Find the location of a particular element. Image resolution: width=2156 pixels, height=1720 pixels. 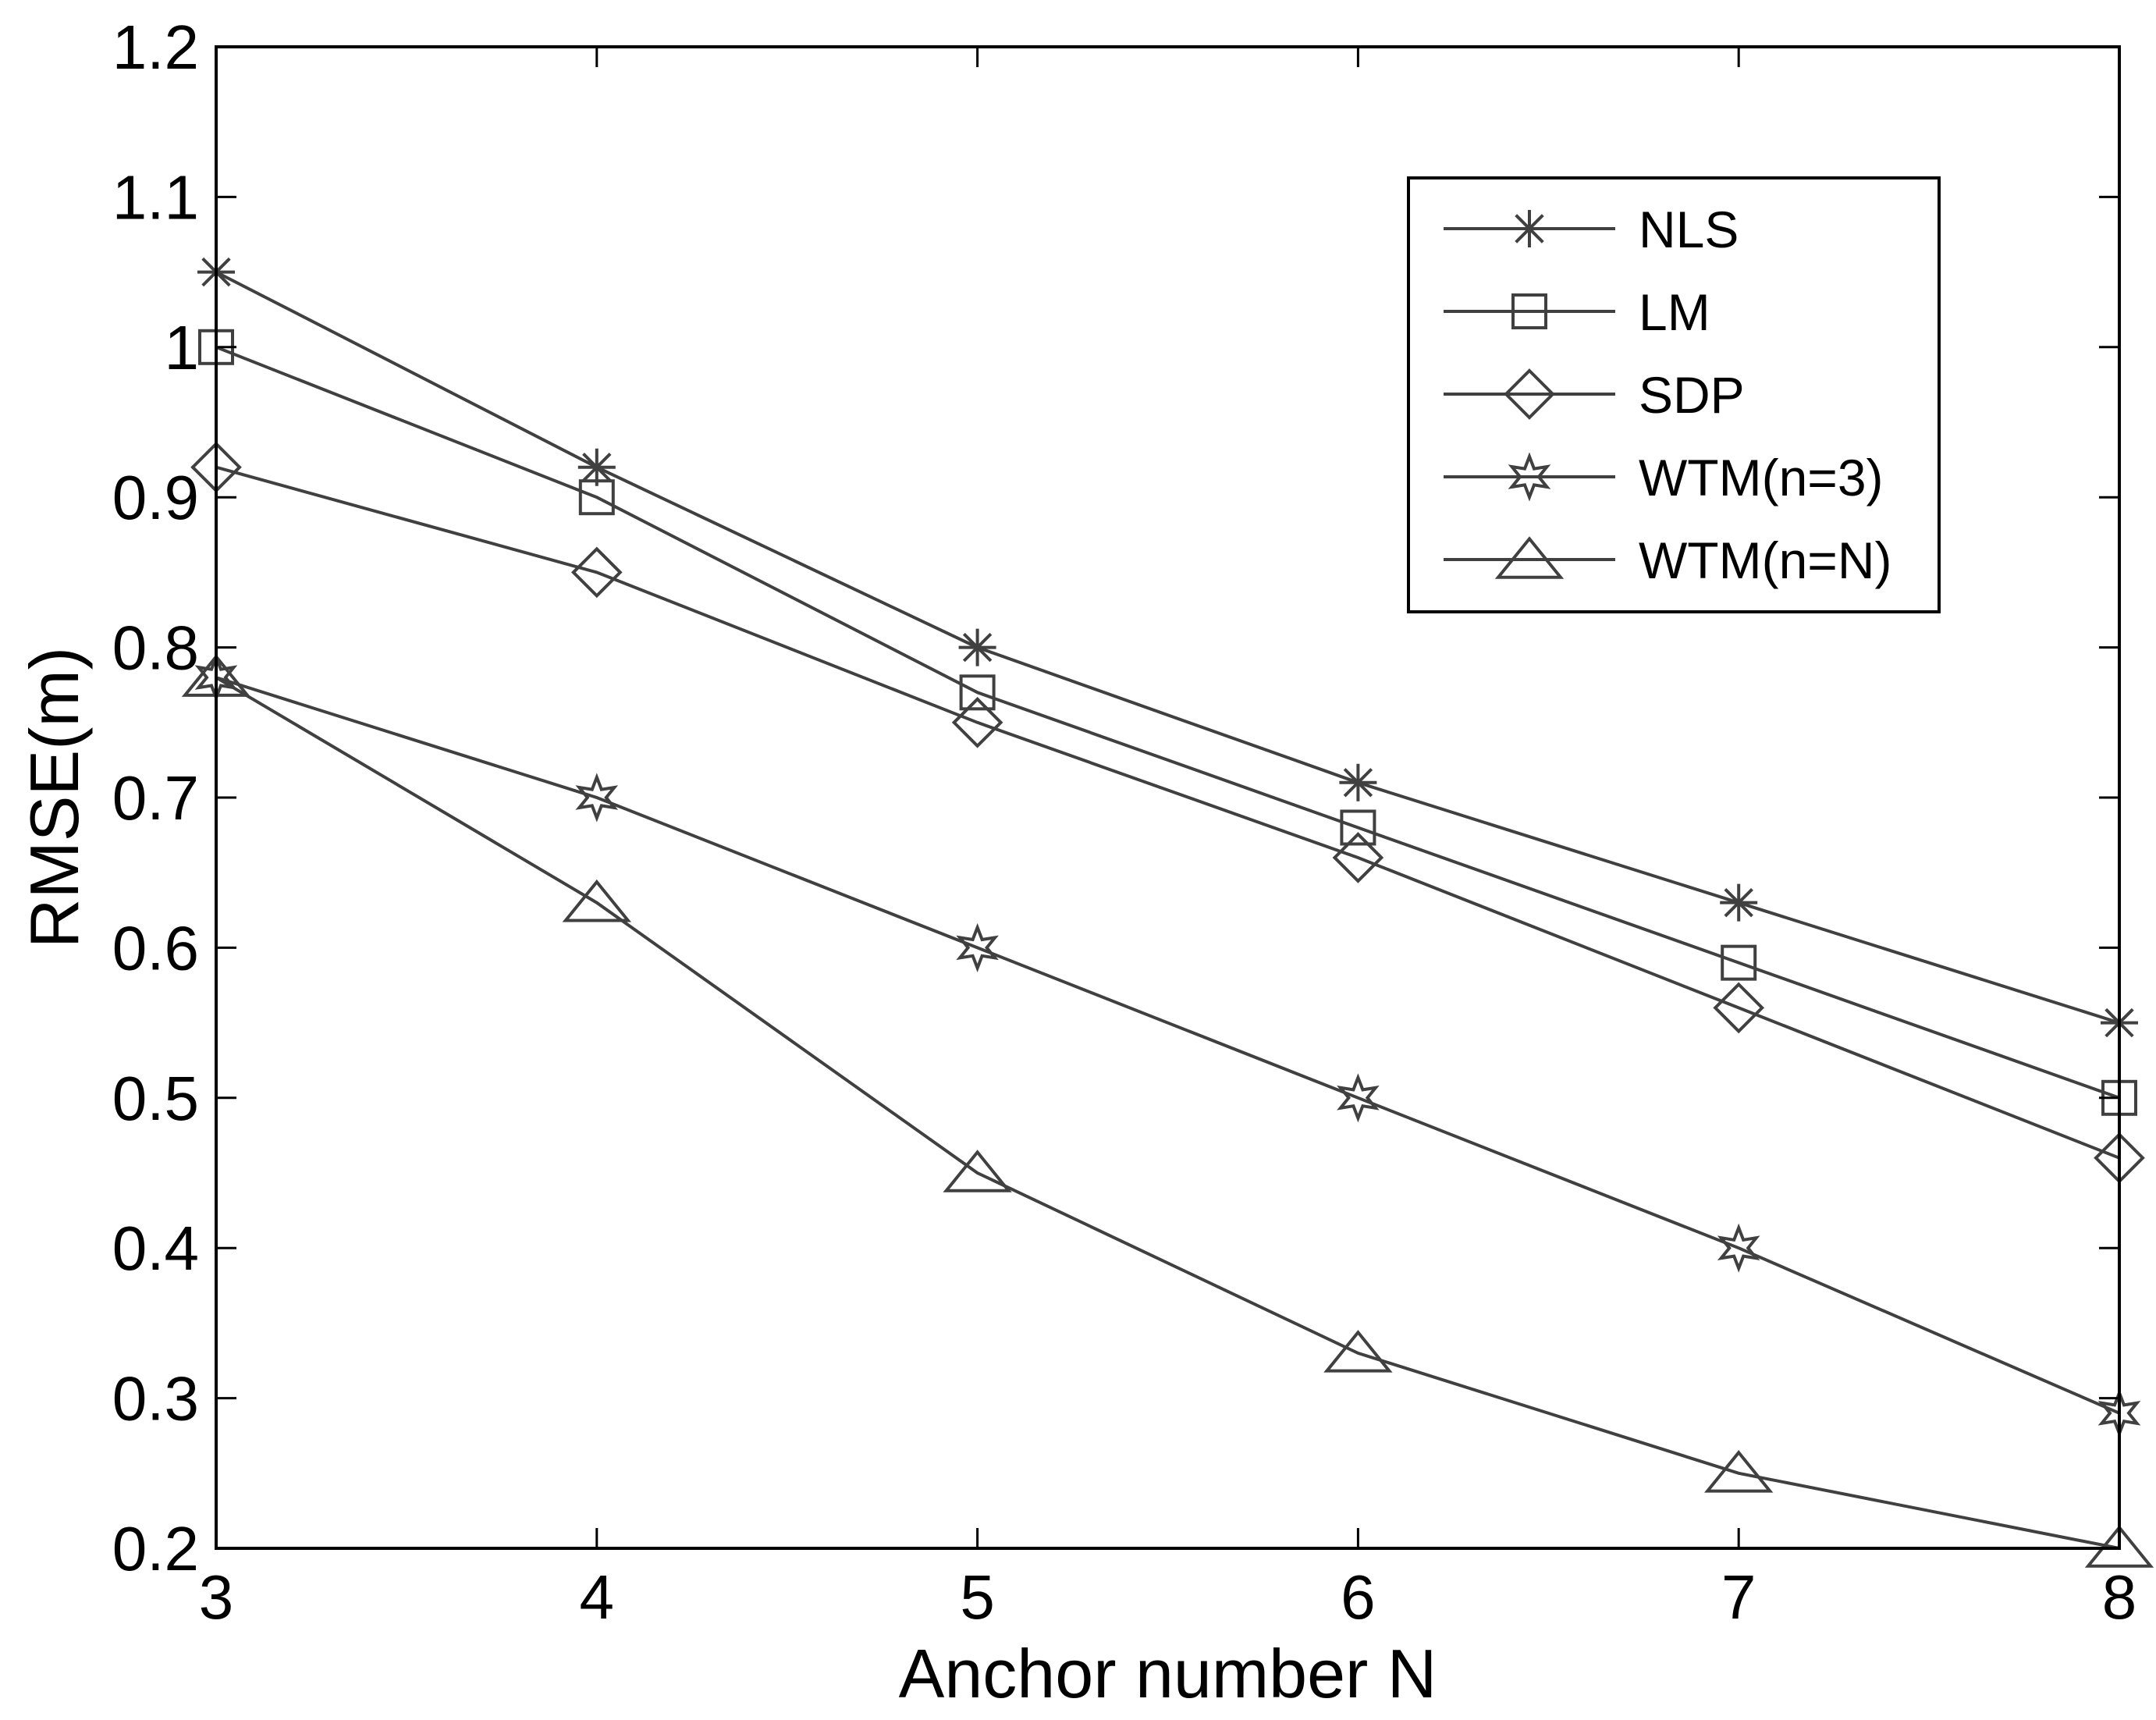

legend-item-1-marker is located at coordinates (1529, 228).